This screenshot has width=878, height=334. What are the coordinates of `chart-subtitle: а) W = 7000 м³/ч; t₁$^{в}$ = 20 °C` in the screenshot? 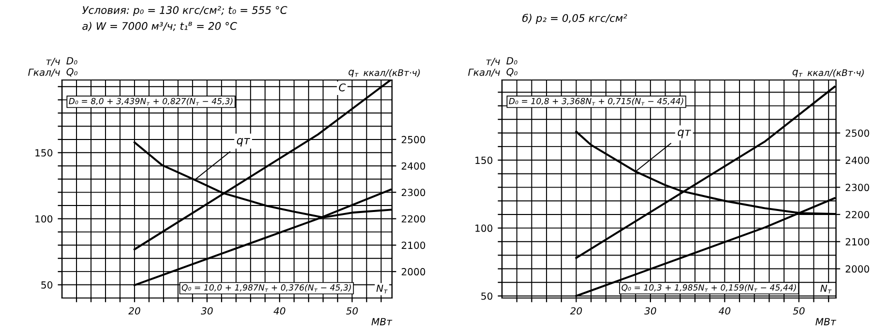 It's located at (160, 27).